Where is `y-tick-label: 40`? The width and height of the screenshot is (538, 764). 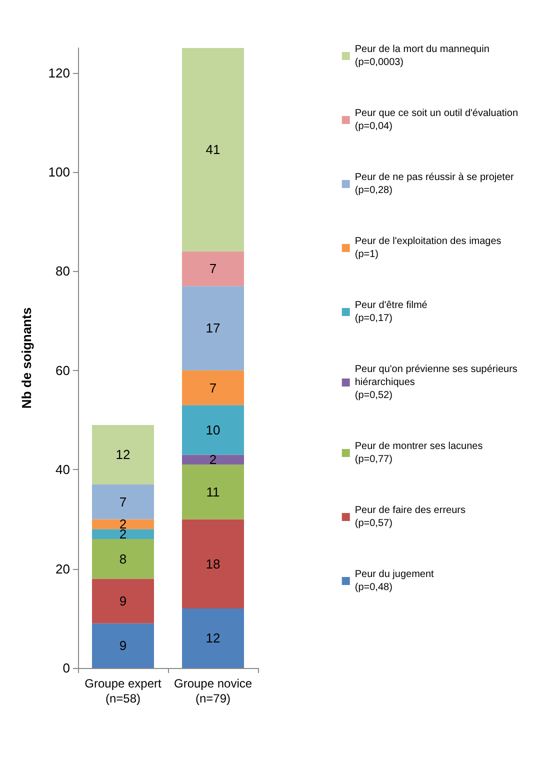 y-tick-label: 40 is located at coordinates (63, 470).